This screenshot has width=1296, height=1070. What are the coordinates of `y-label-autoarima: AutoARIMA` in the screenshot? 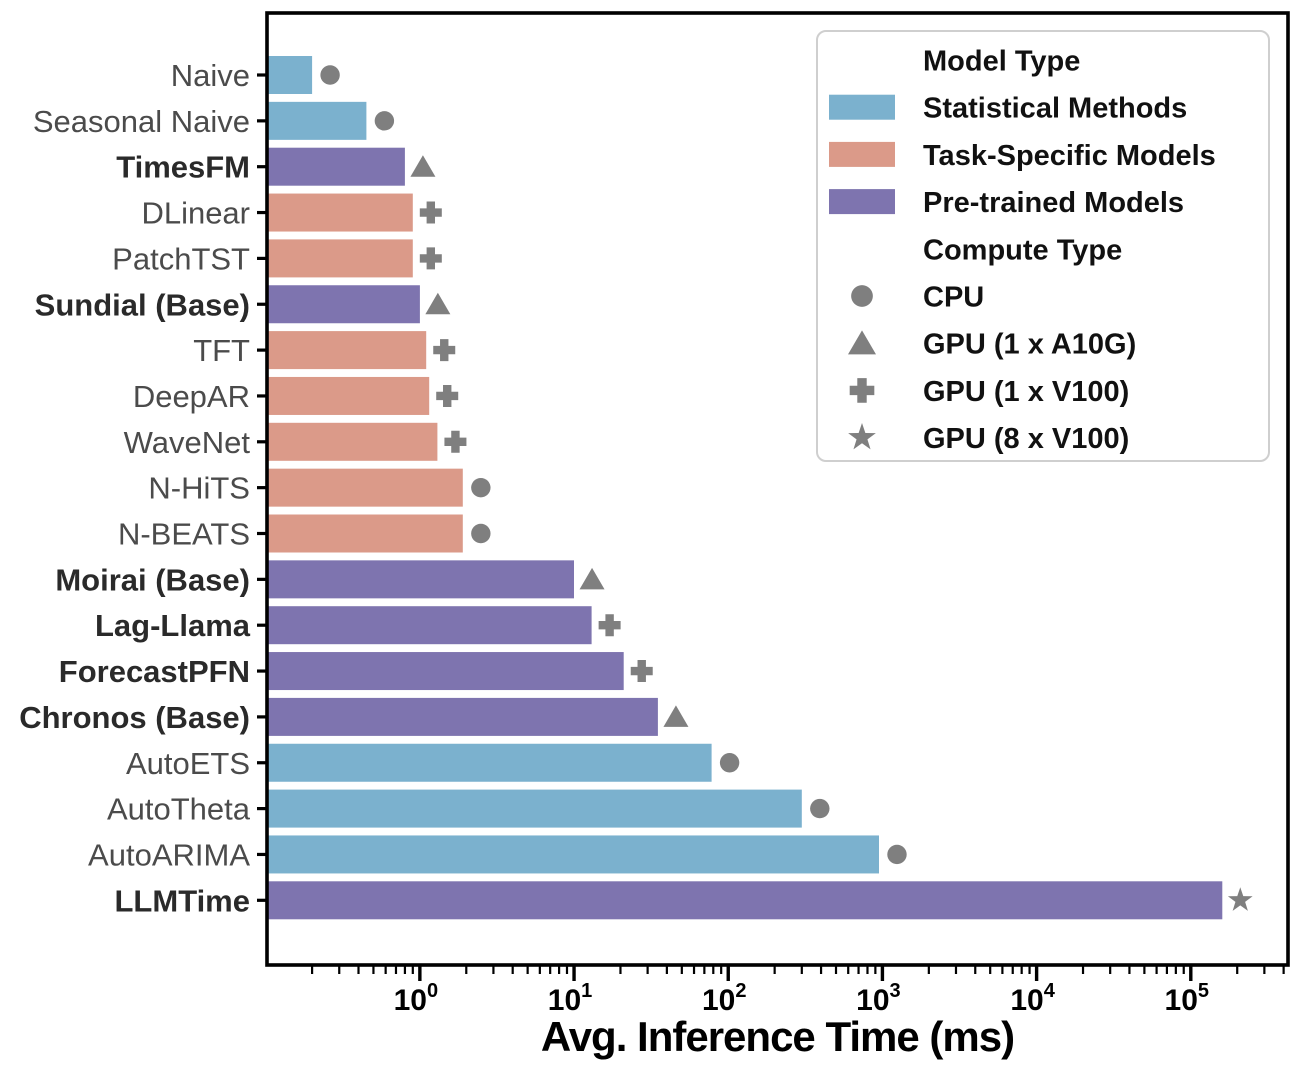 It's located at (169, 854).